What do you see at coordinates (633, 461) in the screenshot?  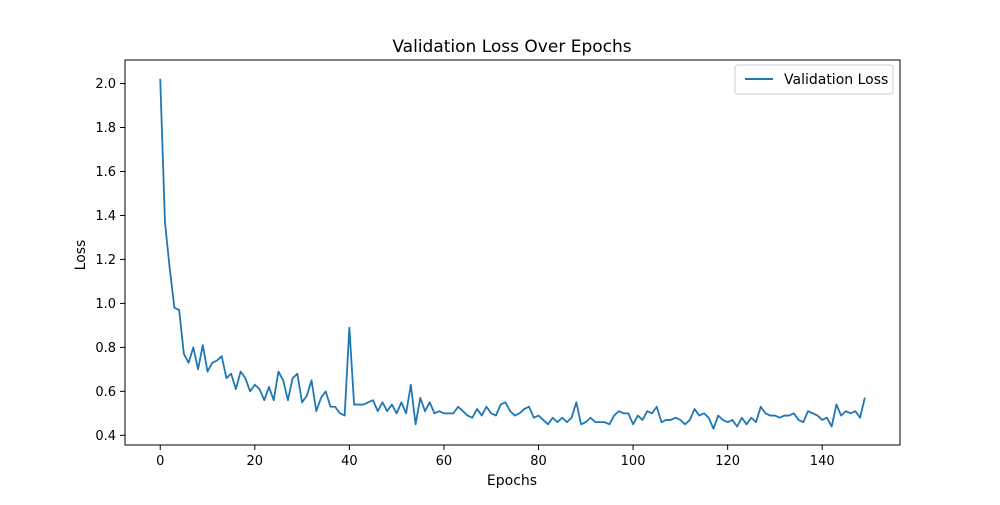 I see `x-tick-label: 100` at bounding box center [633, 461].